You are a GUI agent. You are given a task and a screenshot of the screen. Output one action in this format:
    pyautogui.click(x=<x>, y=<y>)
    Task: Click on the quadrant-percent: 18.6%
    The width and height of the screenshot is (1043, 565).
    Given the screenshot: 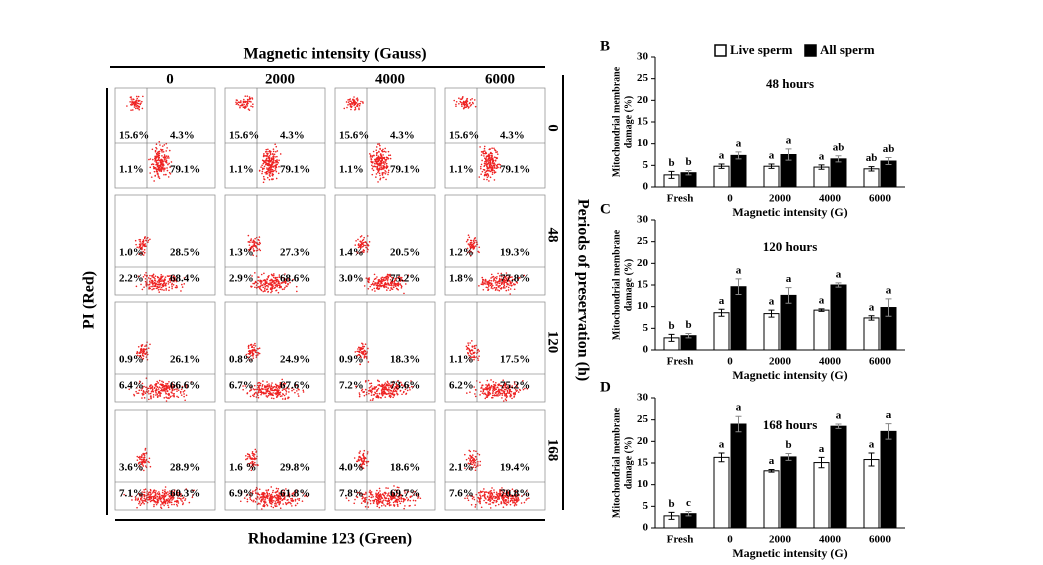 What is the action you would take?
    pyautogui.click(x=405, y=468)
    